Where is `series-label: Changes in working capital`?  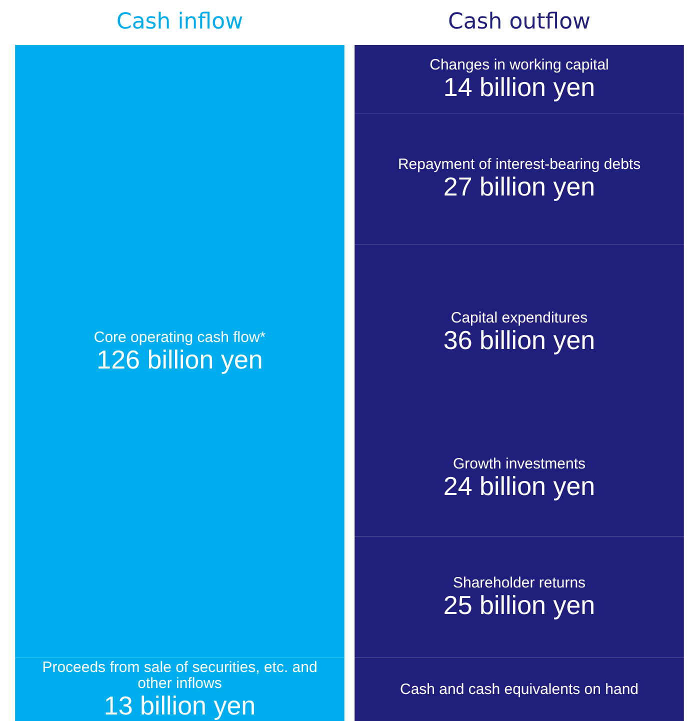 series-label: Changes in working capital is located at coordinates (519, 65).